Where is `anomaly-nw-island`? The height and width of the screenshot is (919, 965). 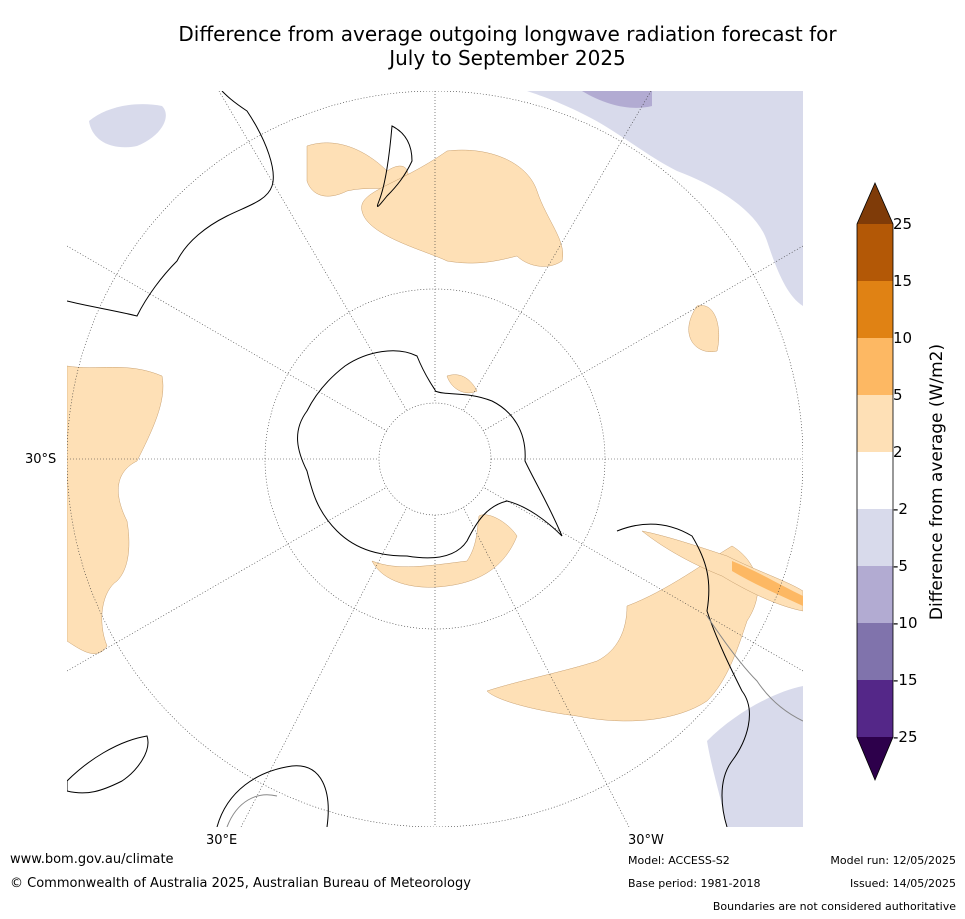 anomaly-nw-island is located at coordinates (127, 126).